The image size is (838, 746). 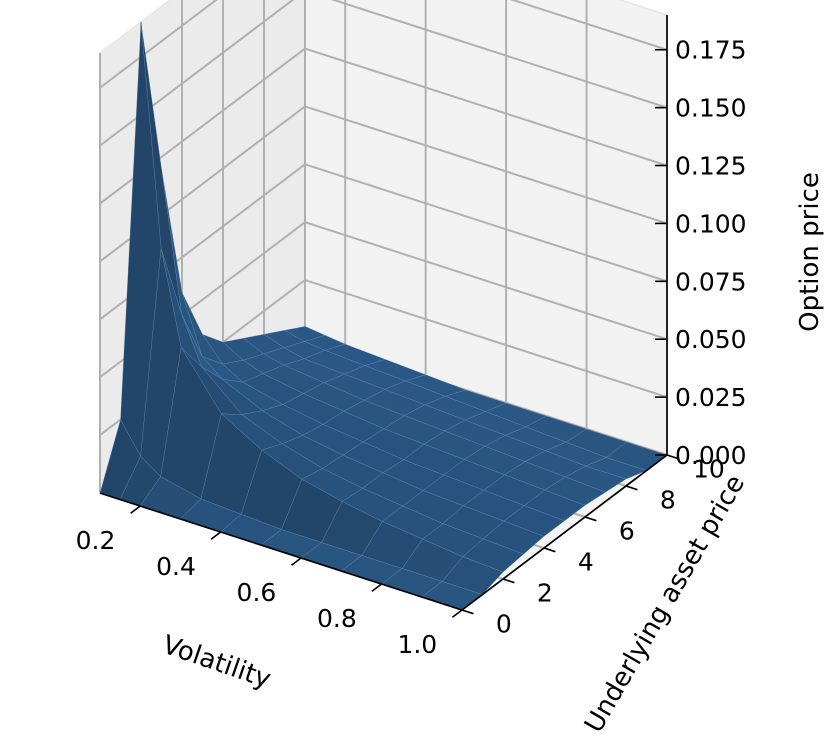 I want to click on z-tick-label: 0.075, so click(x=711, y=281).